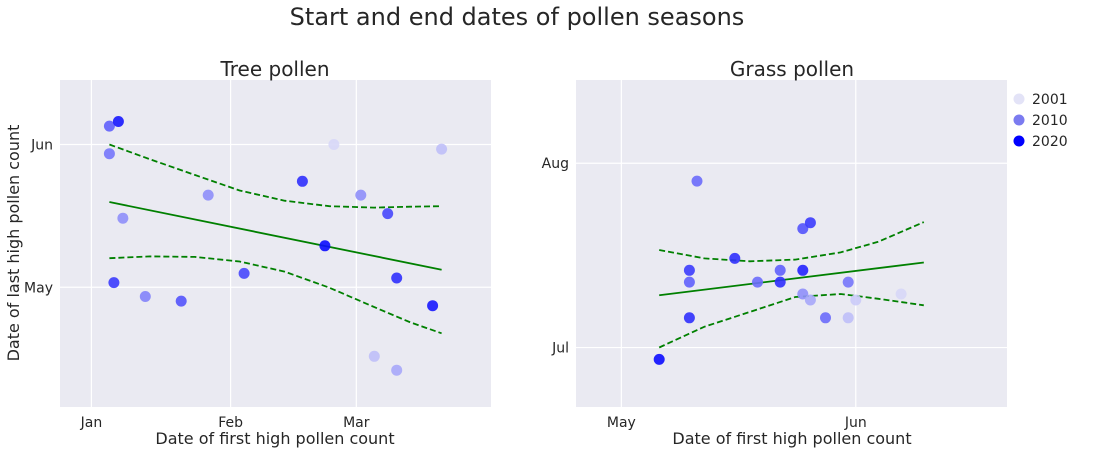 The width and height of the screenshot is (1103, 454). What do you see at coordinates (621, 423) in the screenshot?
I see `x-tick-label: May` at bounding box center [621, 423].